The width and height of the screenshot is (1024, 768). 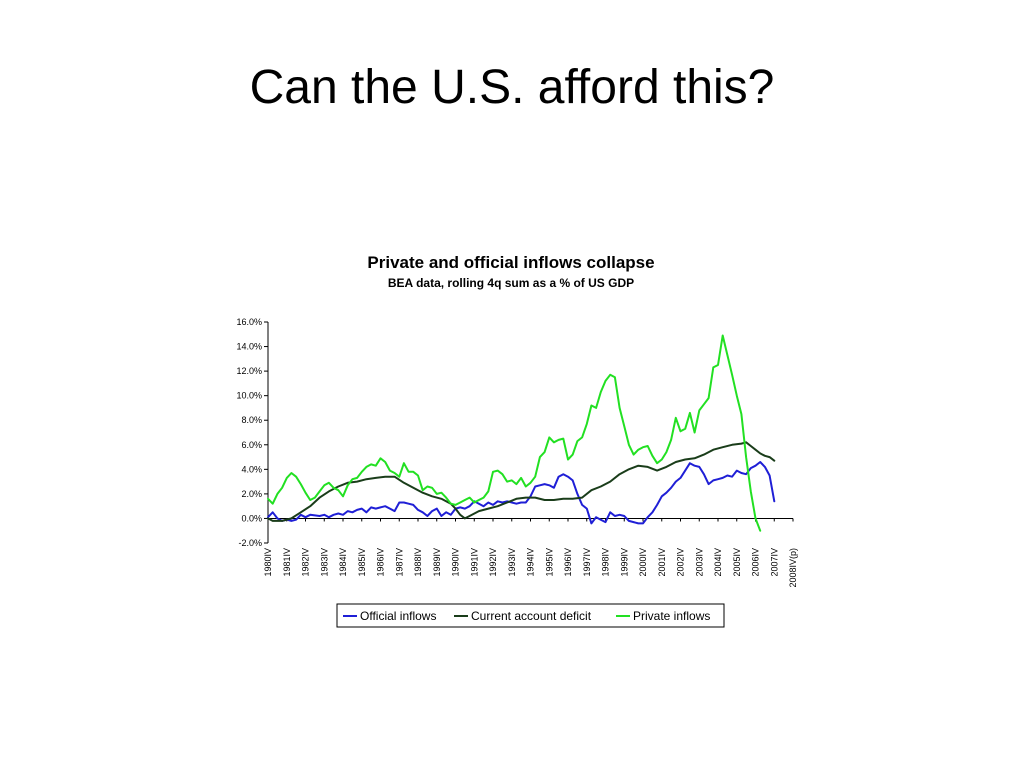 I want to click on x-tick-label: 1983IV, so click(x=324, y=562).